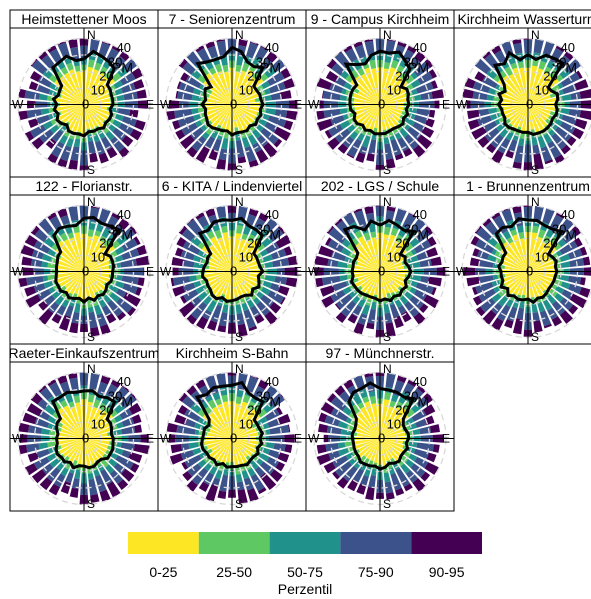 This screenshot has height=599, width=591. What do you see at coordinates (98, 256) in the screenshot?
I see `radial-tick-label: 10` at bounding box center [98, 256].